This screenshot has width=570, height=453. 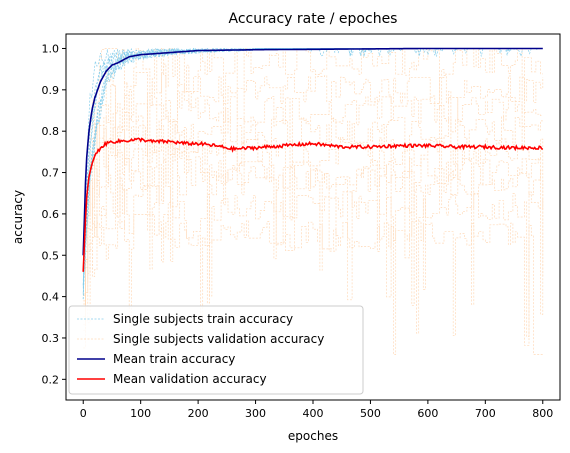 I want to click on y-tick-label: 1.0, so click(x=51, y=48).